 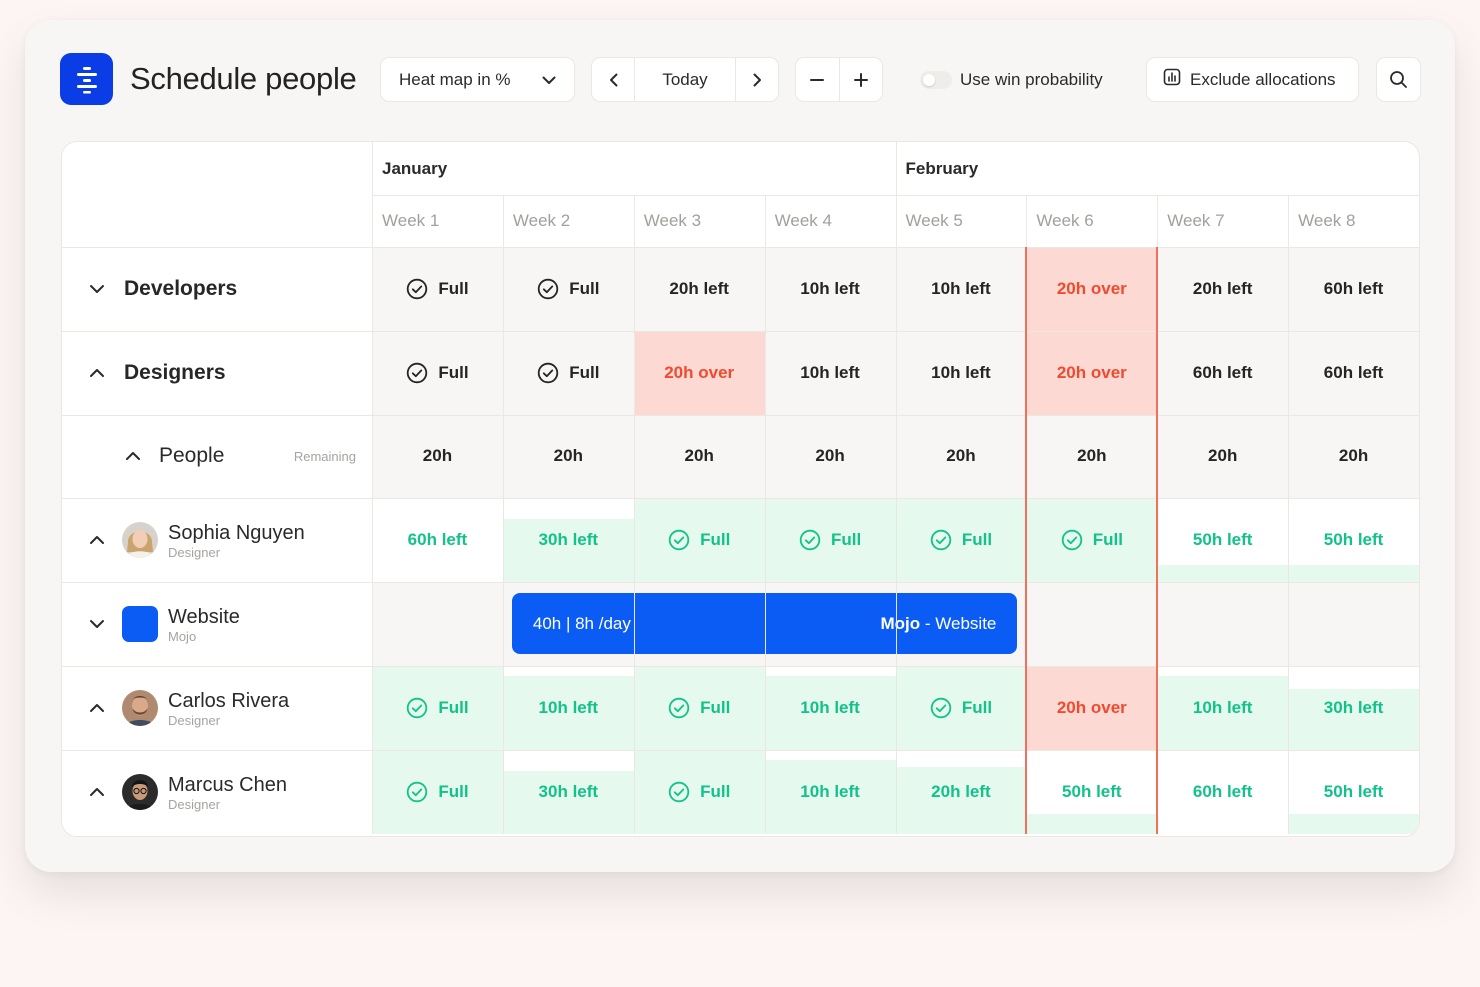 What do you see at coordinates (477, 79) in the screenshot?
I see `view-mode-dropdown: Heat map in %` at bounding box center [477, 79].